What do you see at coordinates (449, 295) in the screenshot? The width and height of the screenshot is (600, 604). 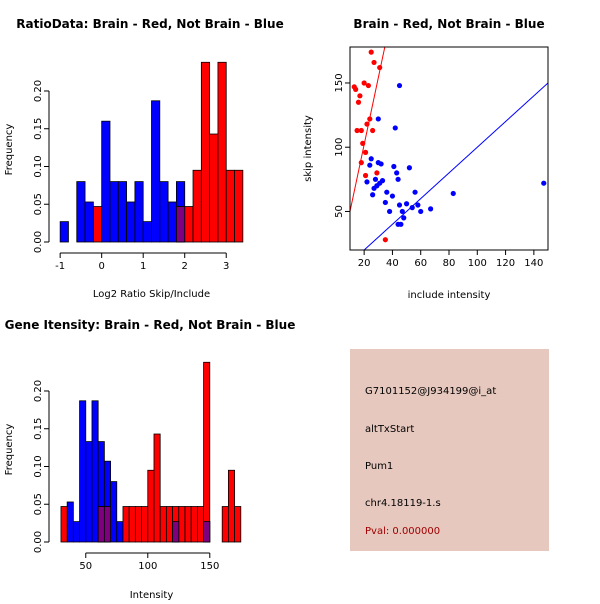 I see `scatter-x-label: include intensity` at bounding box center [449, 295].